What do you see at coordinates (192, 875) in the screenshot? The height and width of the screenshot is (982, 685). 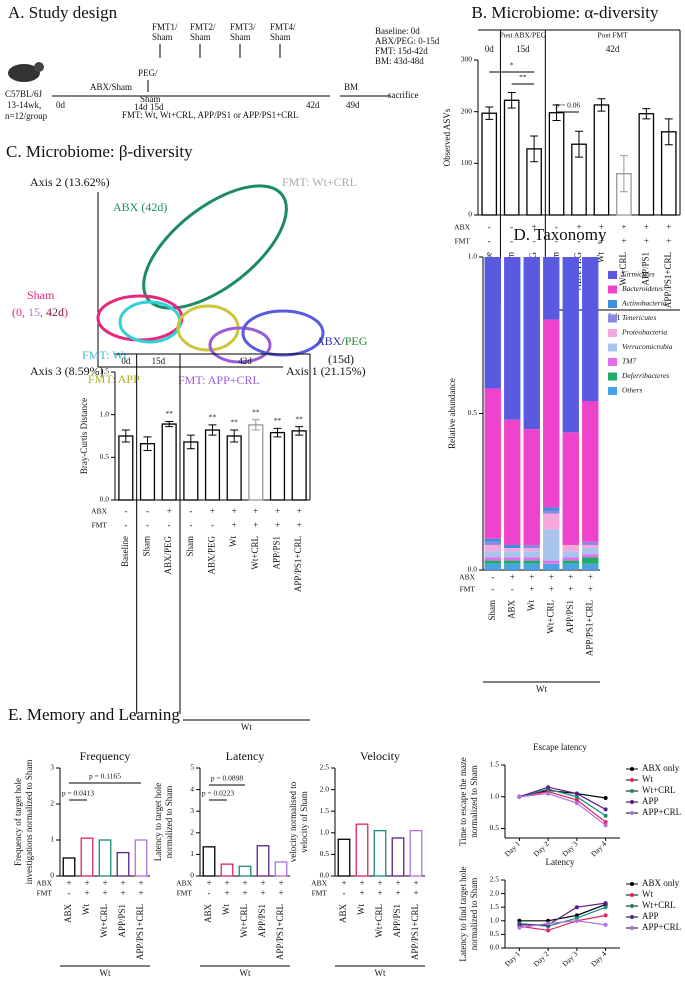 I see `y-tick-label: 0` at bounding box center [192, 875].